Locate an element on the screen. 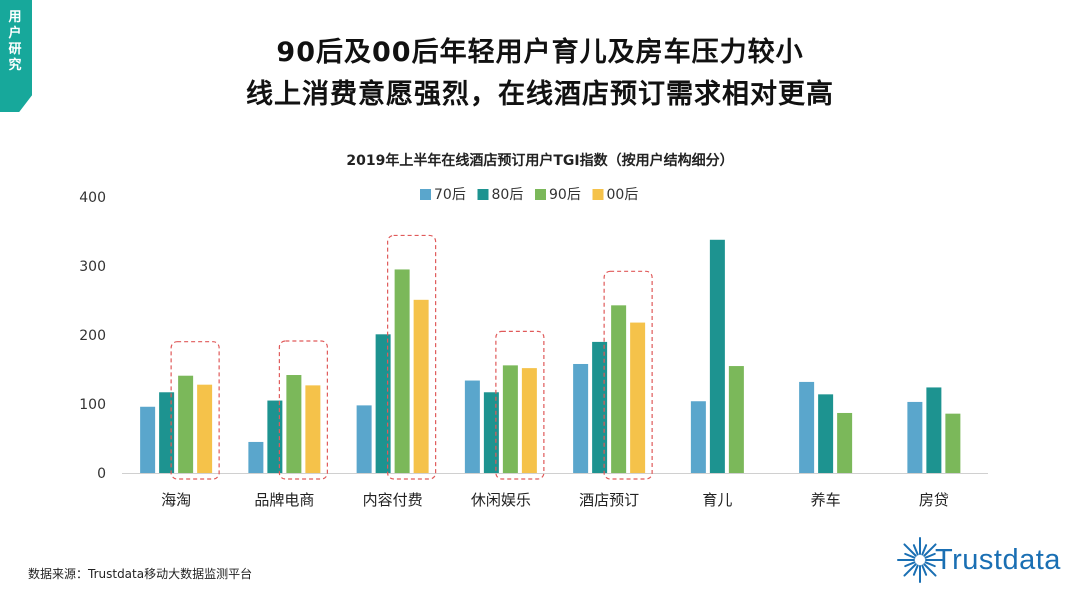  bar-70后-育儿 is located at coordinates (698, 437).